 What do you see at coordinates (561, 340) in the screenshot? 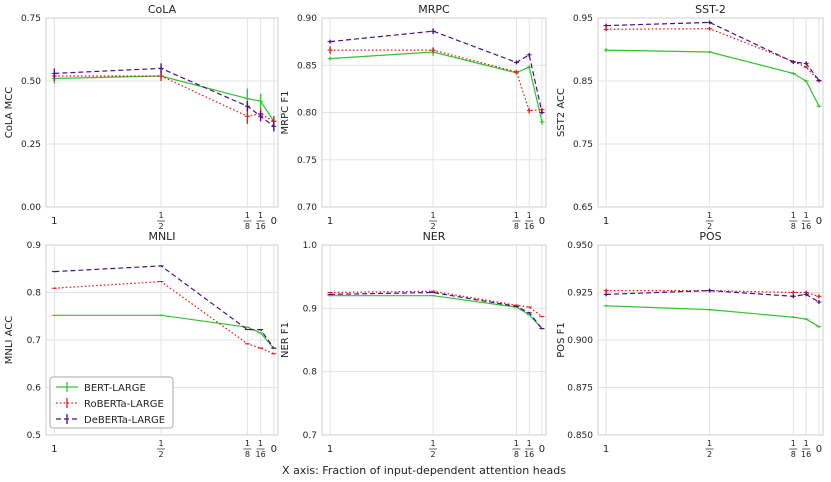
I see `y-axis-label: POS F1` at bounding box center [561, 340].